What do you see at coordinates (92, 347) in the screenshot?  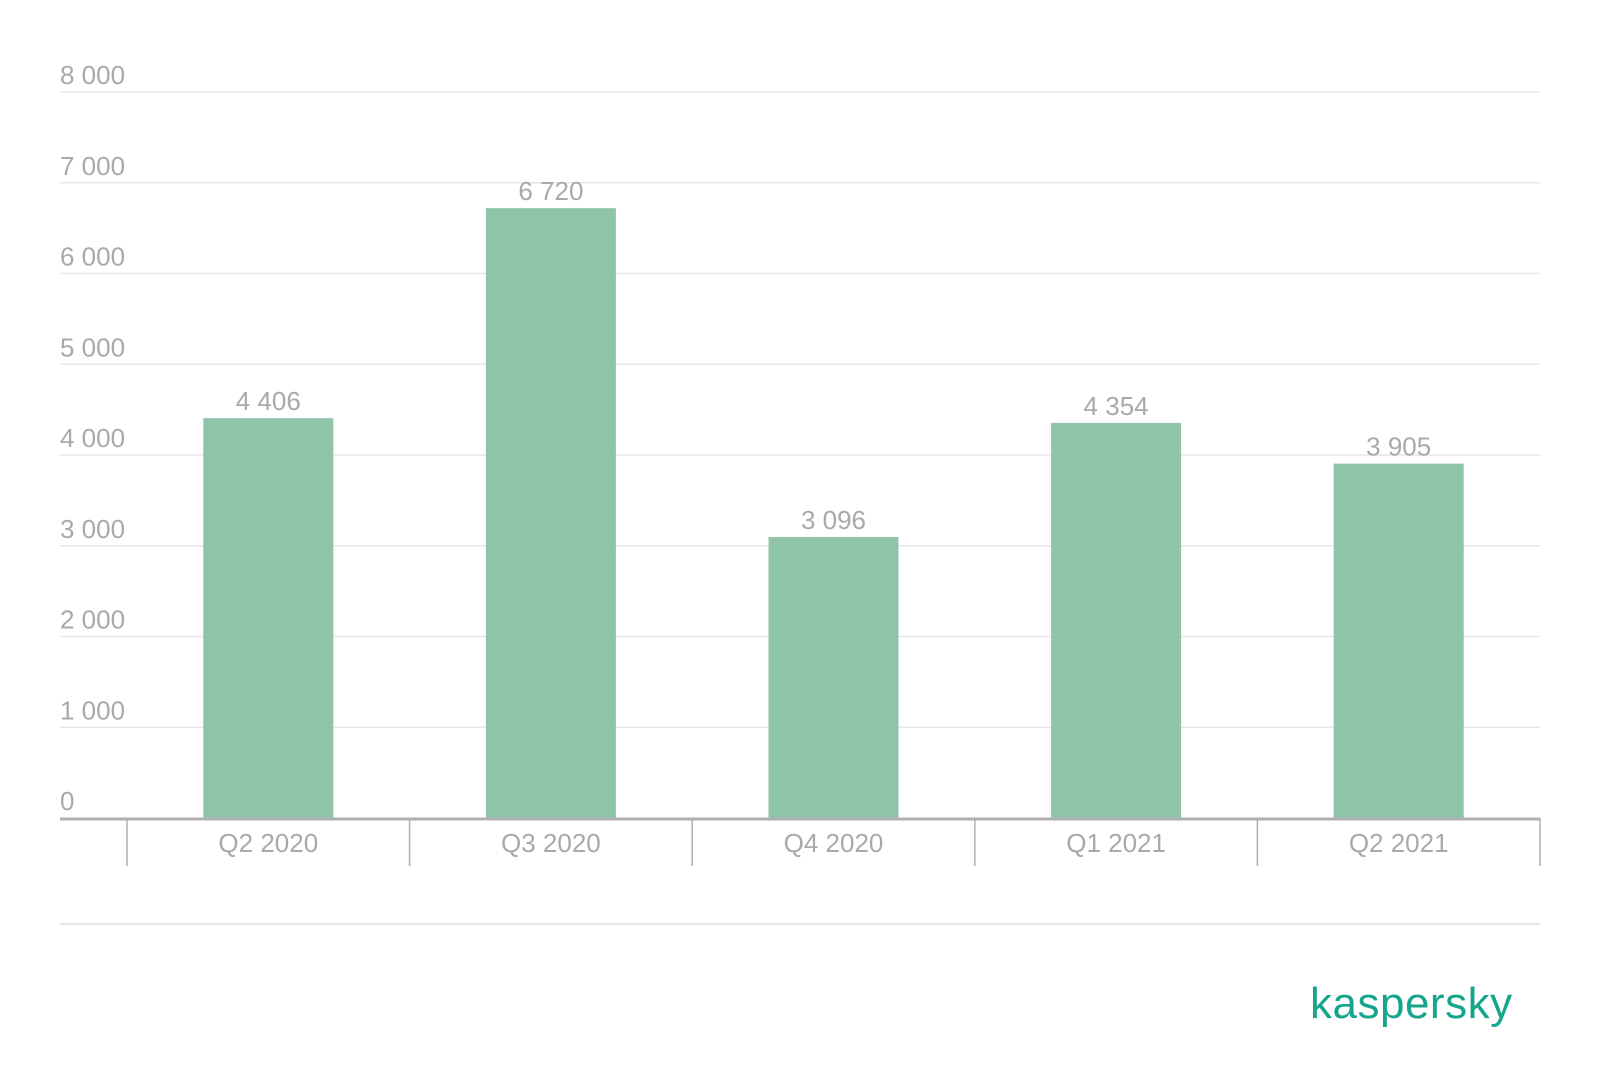 I see `y-tick-label: 5 000` at bounding box center [92, 347].